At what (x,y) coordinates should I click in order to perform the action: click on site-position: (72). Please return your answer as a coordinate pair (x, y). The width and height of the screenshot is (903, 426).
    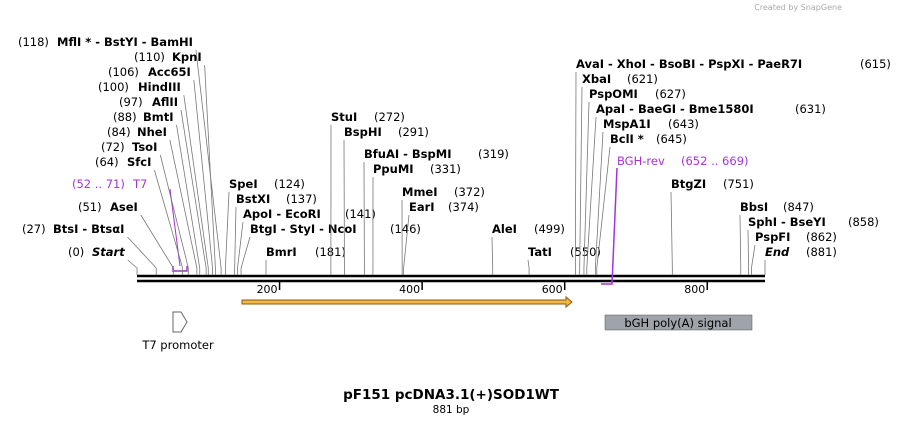
    Looking at the image, I should click on (113, 147).